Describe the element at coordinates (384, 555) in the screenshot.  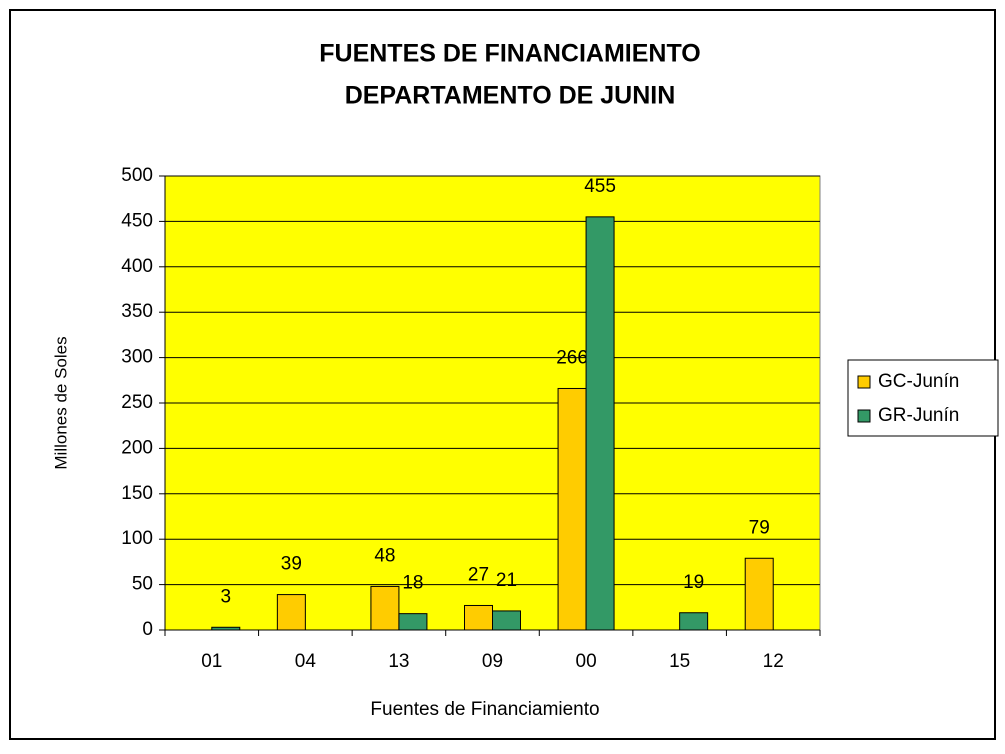
I see `data-label: 48` at that location.